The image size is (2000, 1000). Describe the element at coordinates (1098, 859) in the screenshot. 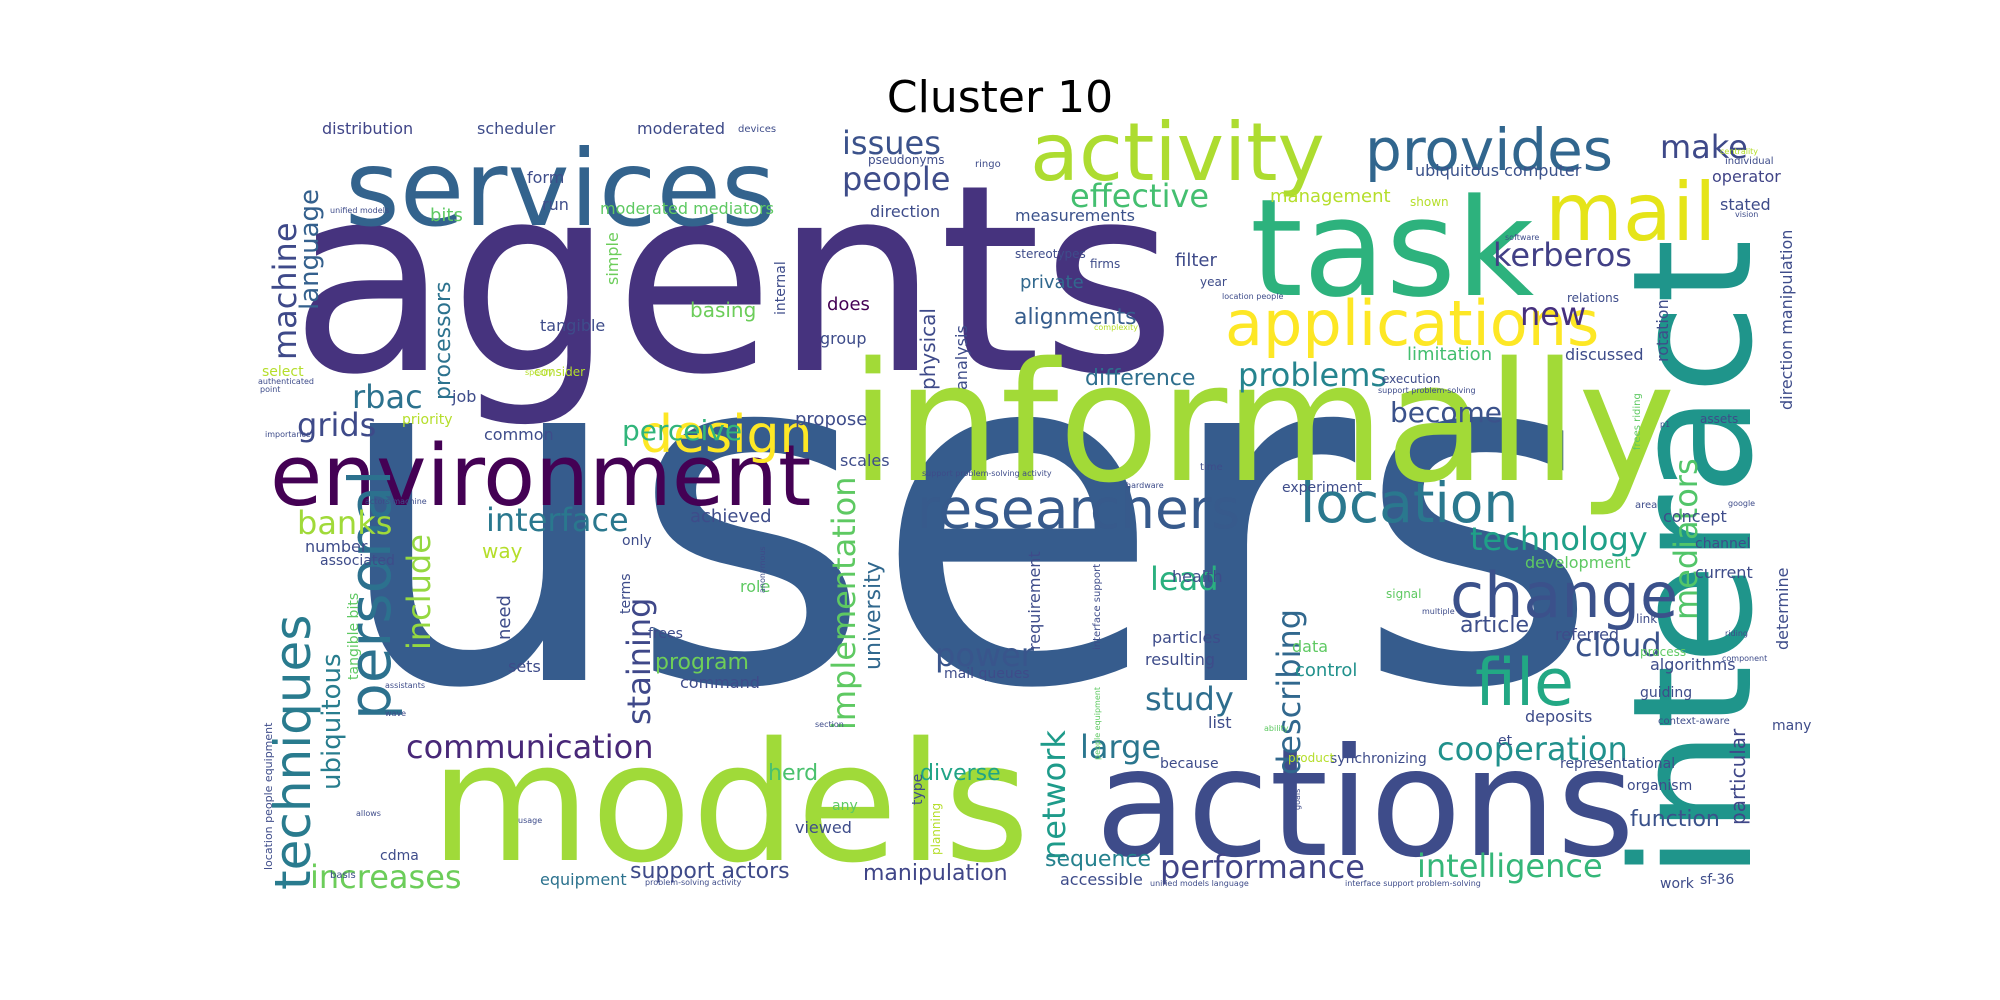

I see `word-sequence: sequence` at that location.